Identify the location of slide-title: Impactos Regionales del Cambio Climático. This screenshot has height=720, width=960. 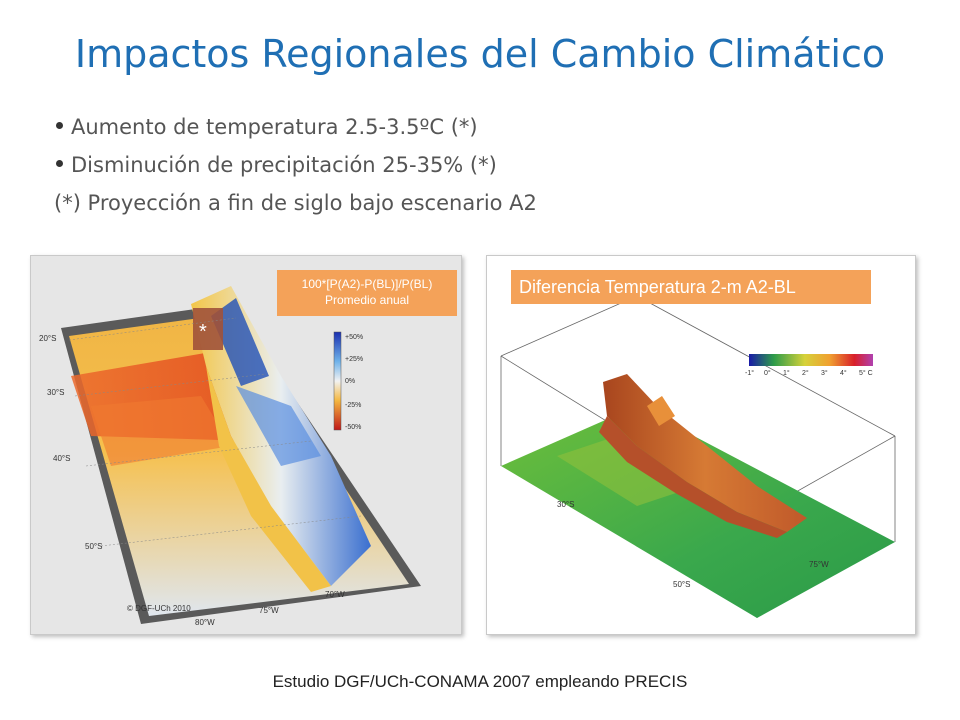
(480, 54).